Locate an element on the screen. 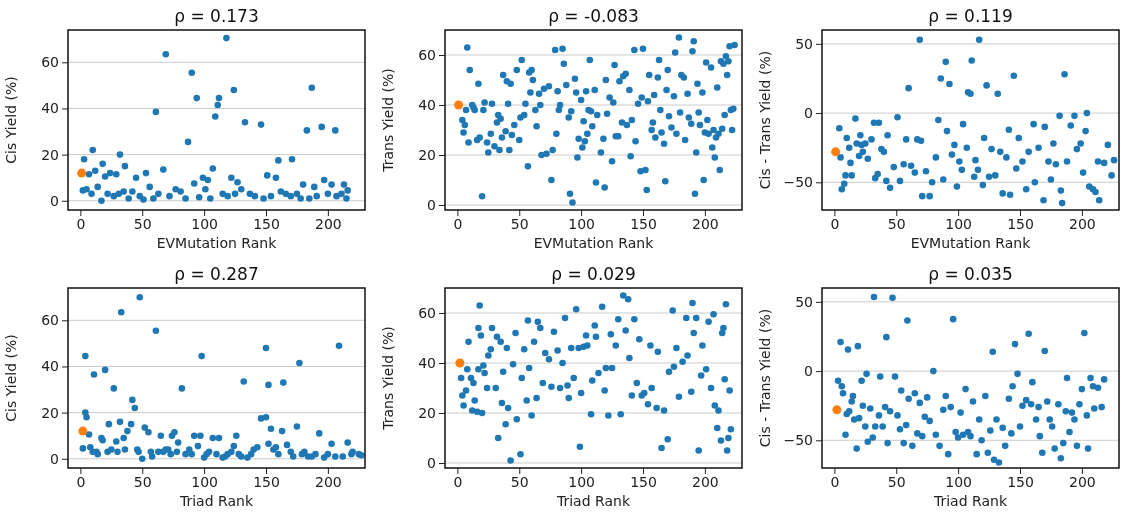 This screenshot has height=516, width=1133. chart-title: ρ = 0.287 is located at coordinates (216, 274).